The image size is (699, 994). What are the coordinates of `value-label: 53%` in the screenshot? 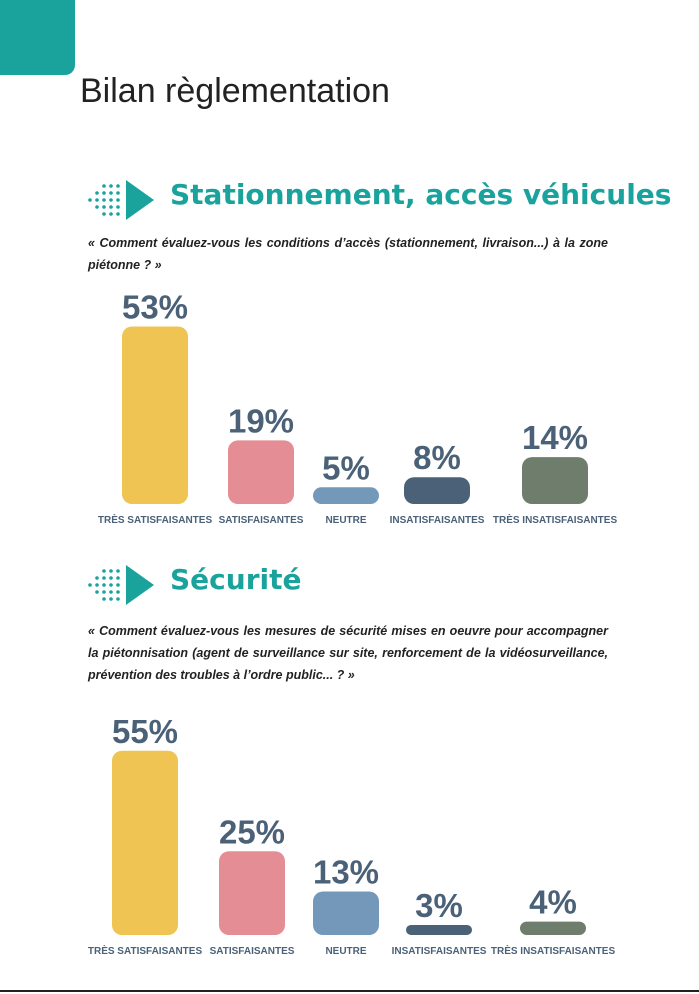 It's located at (155, 306).